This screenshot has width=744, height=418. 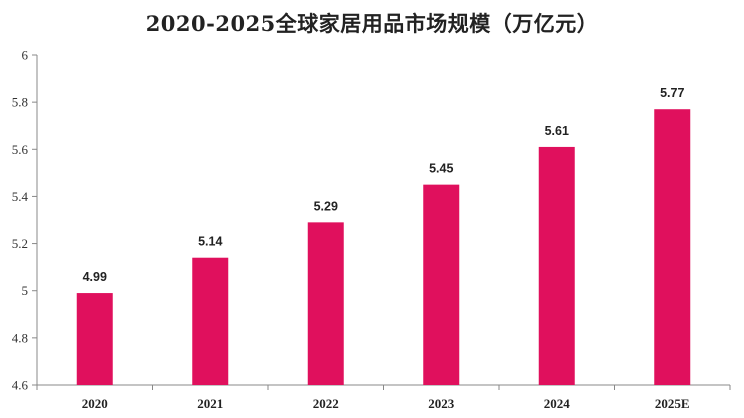 What do you see at coordinates (672, 403) in the screenshot?
I see `x-tick-label: 2025E` at bounding box center [672, 403].